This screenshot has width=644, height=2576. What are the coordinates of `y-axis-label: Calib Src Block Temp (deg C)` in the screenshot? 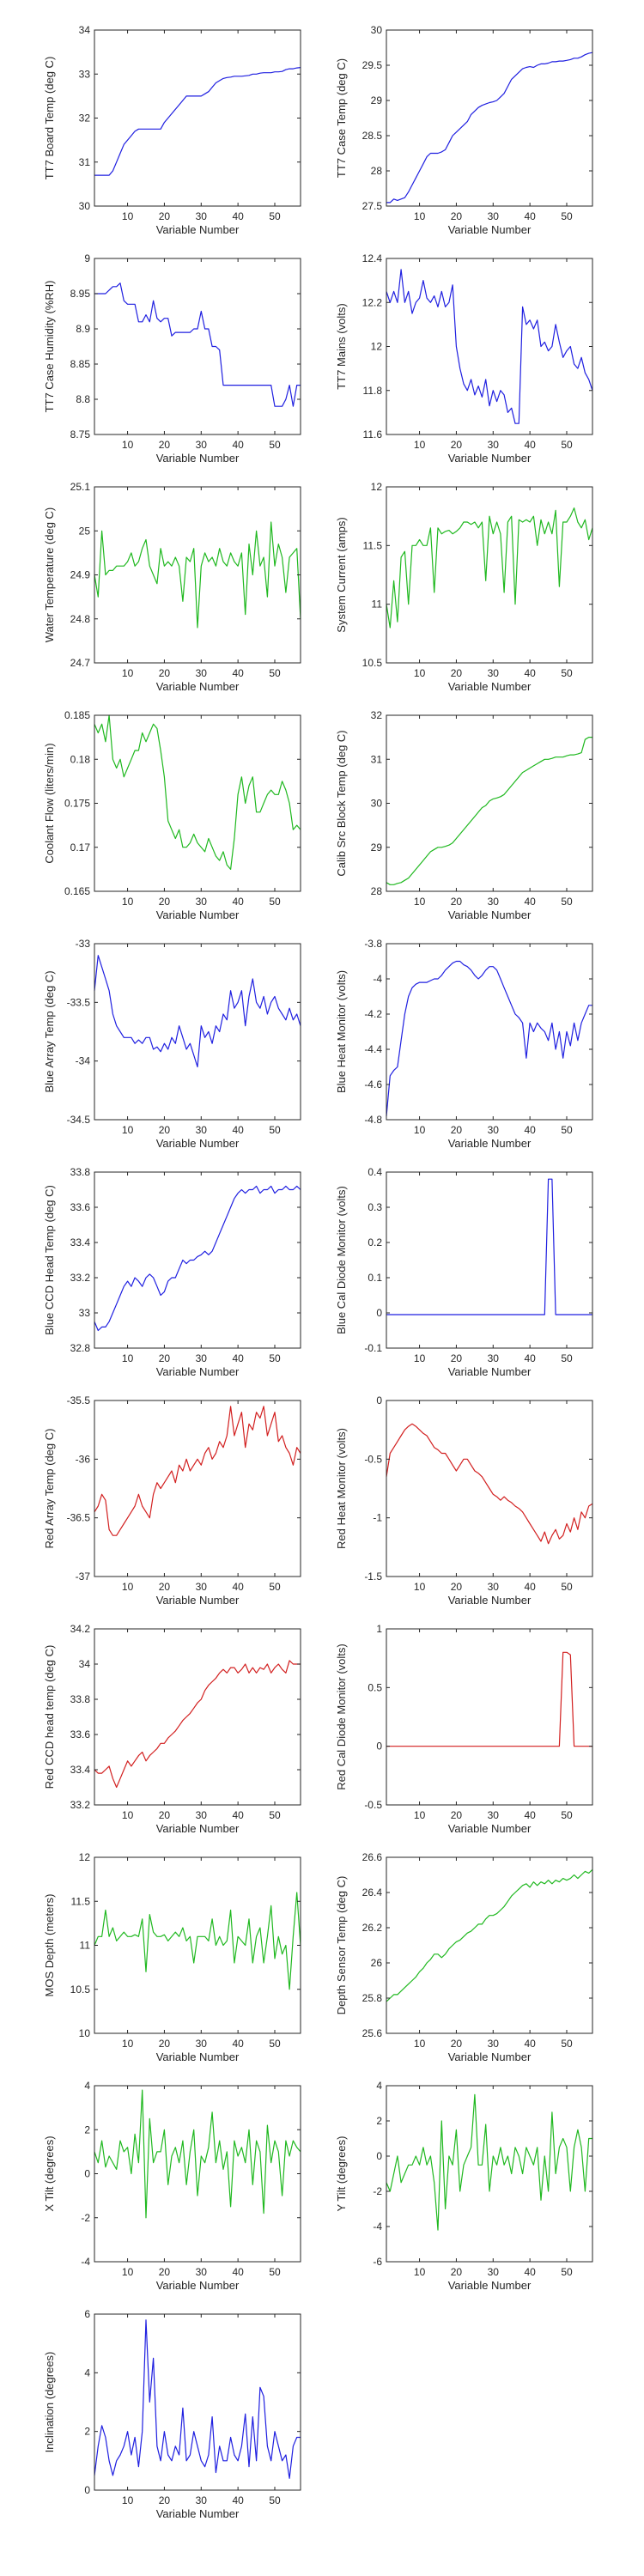 It's located at (342, 803).